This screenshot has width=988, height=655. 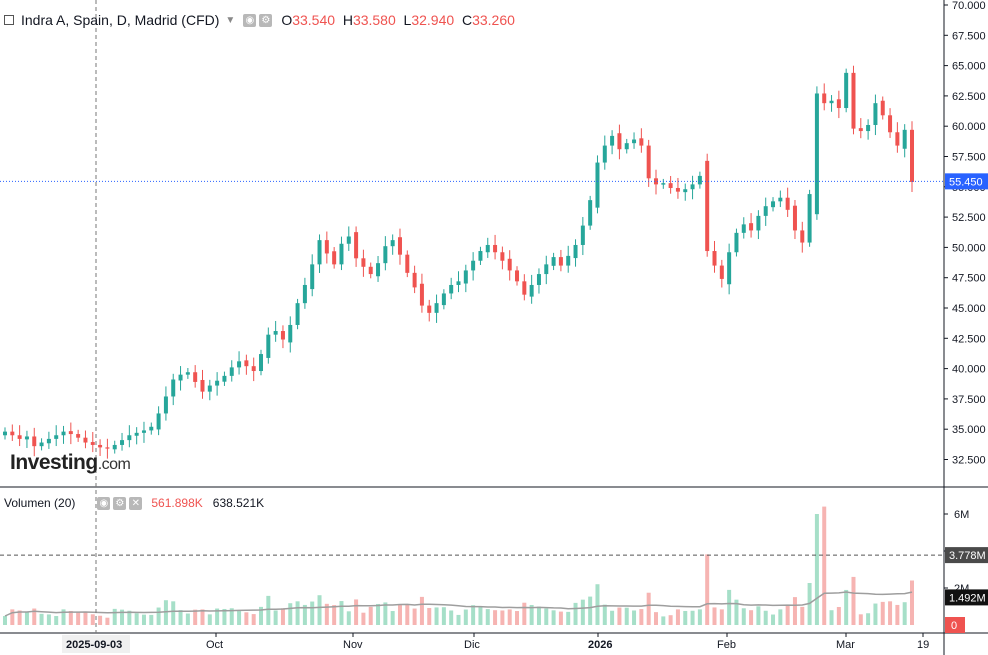 What do you see at coordinates (433, 20) in the screenshot?
I see `low-value: 32.940` at bounding box center [433, 20].